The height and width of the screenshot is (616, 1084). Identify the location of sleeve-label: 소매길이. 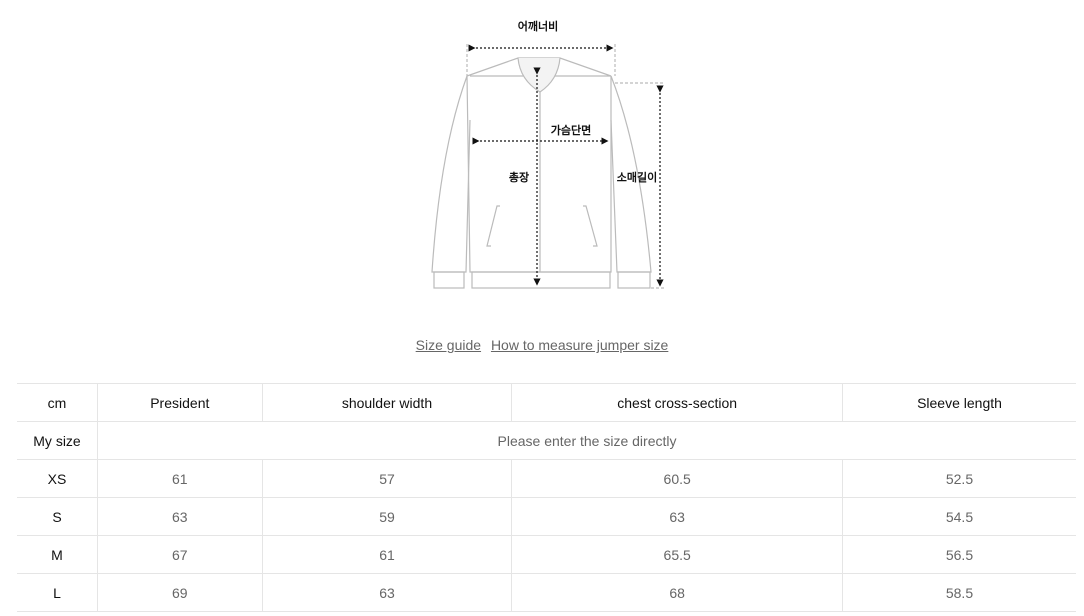
(637, 177).